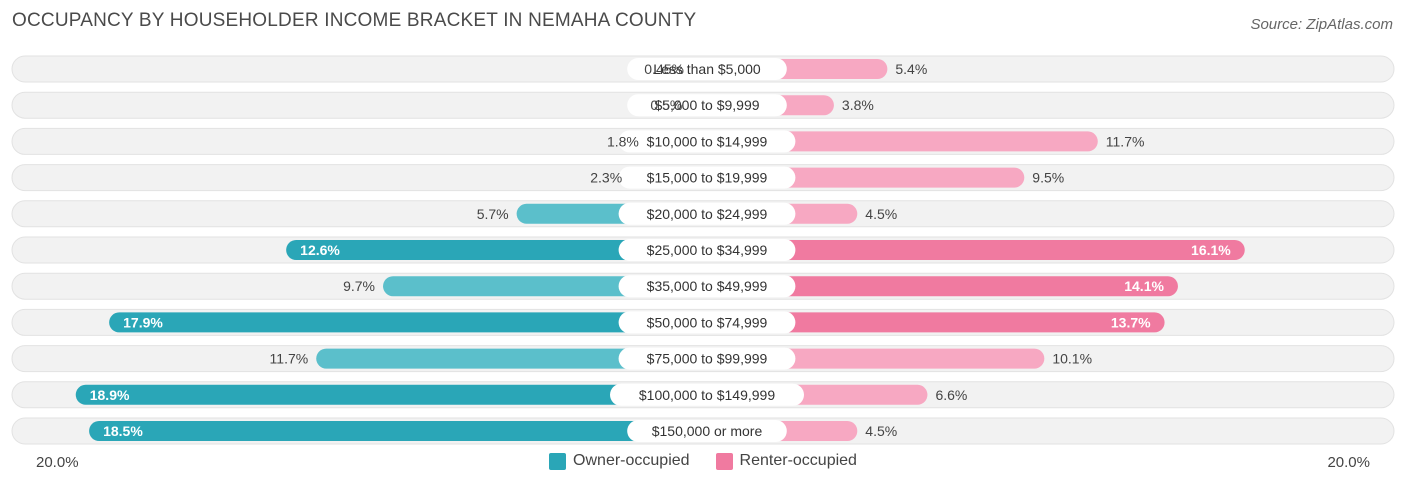  I want to click on legend-label-renter: Renter-occupied, so click(798, 460).